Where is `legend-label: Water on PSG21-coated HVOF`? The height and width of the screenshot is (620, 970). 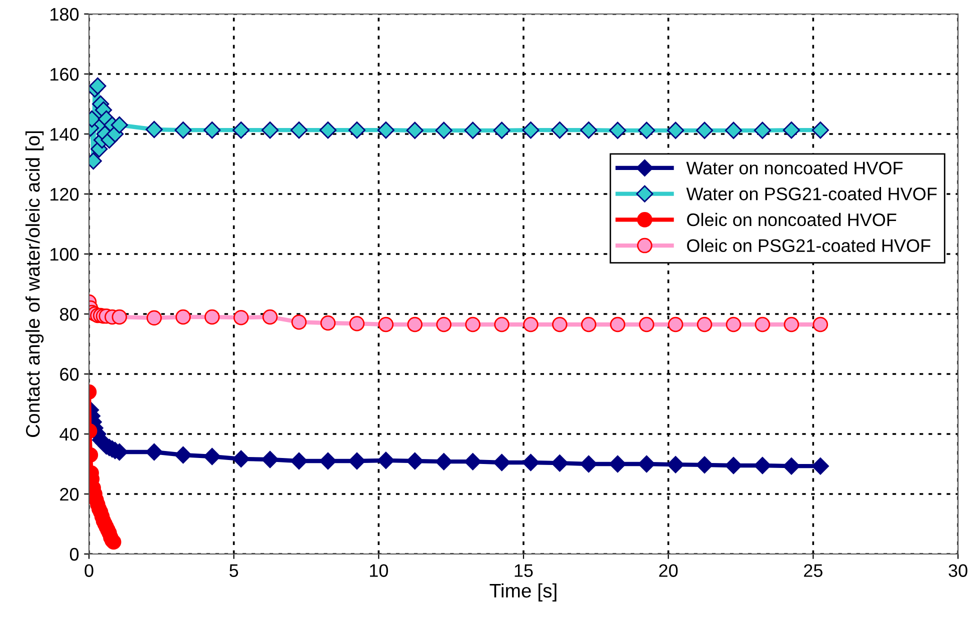
legend-label: Water on PSG21-coated HVOF is located at coordinates (811, 193).